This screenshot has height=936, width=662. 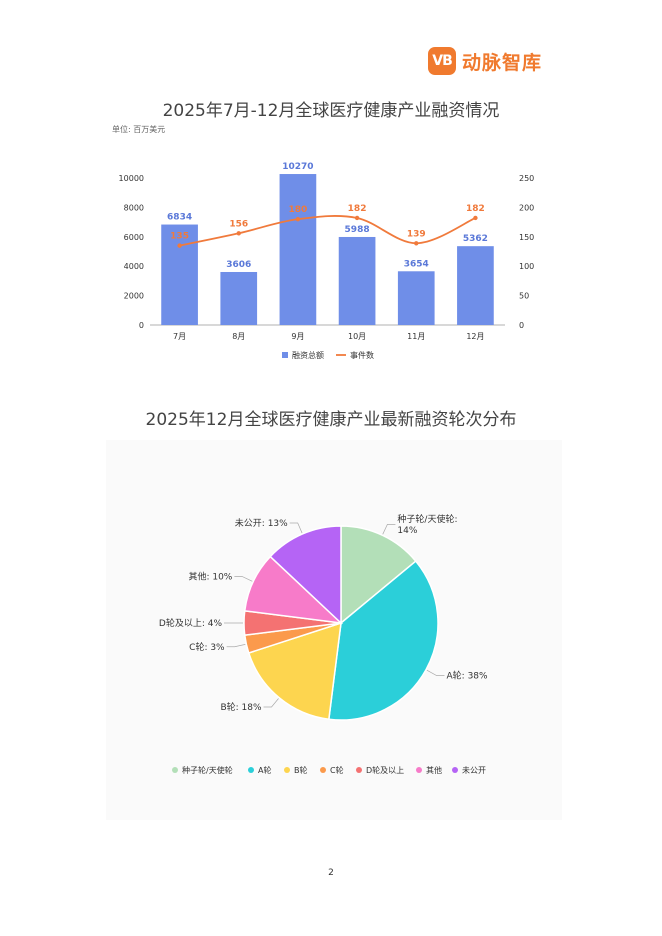 What do you see at coordinates (301, 770) in the screenshot?
I see `pie-legend-label: B轮` at bounding box center [301, 770].